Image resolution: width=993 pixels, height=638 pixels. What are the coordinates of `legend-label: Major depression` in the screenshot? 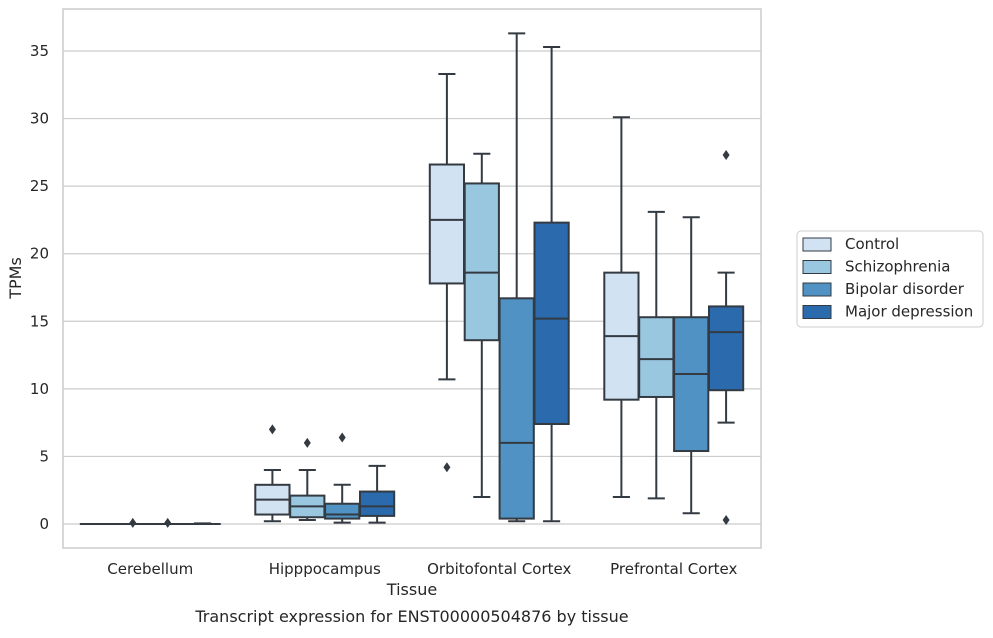 It's located at (909, 312).